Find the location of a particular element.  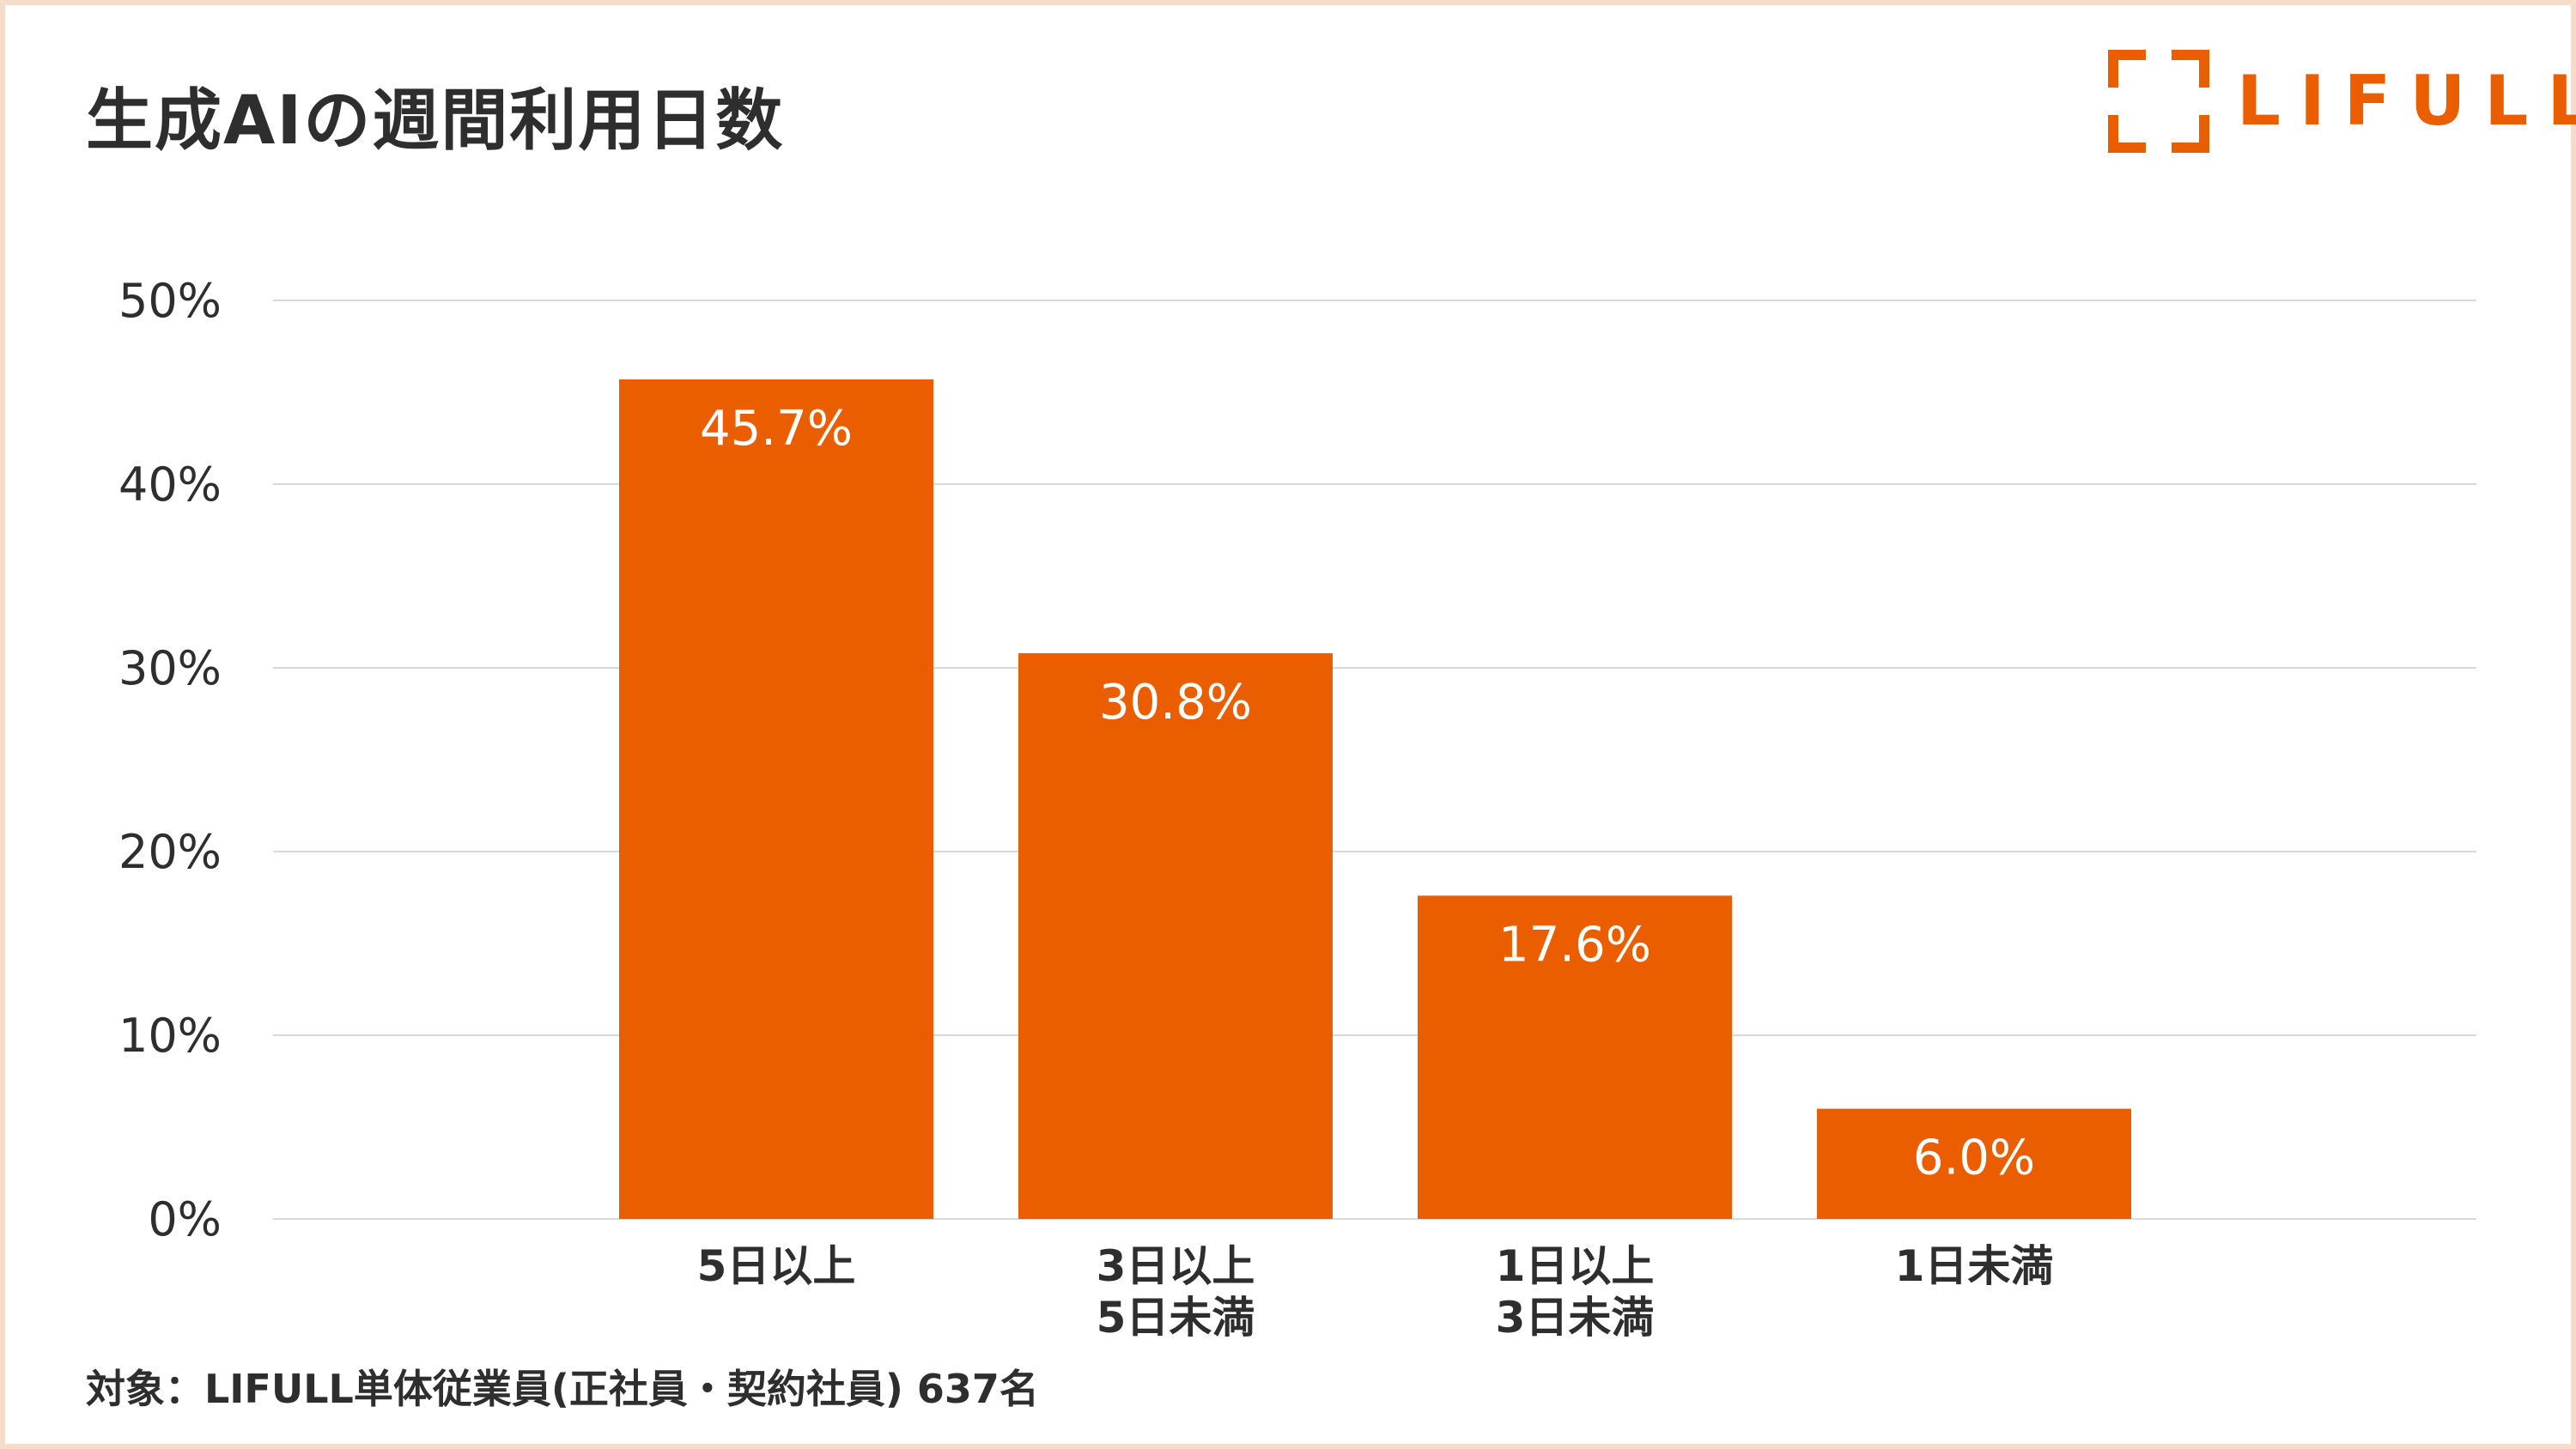

logo-bracket-icon is located at coordinates (2158, 101).